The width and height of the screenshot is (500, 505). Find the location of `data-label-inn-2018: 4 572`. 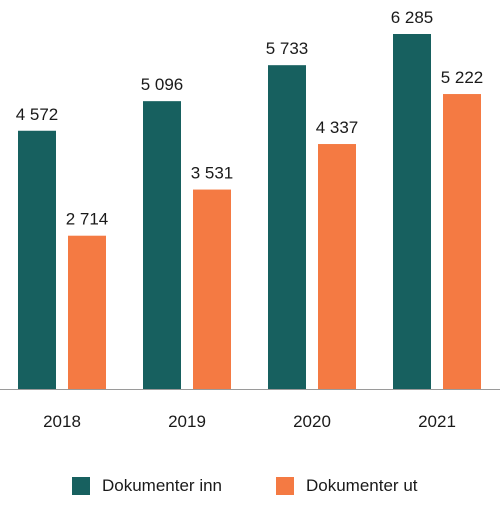

data-label-inn-2018: 4 572 is located at coordinates (37, 114).